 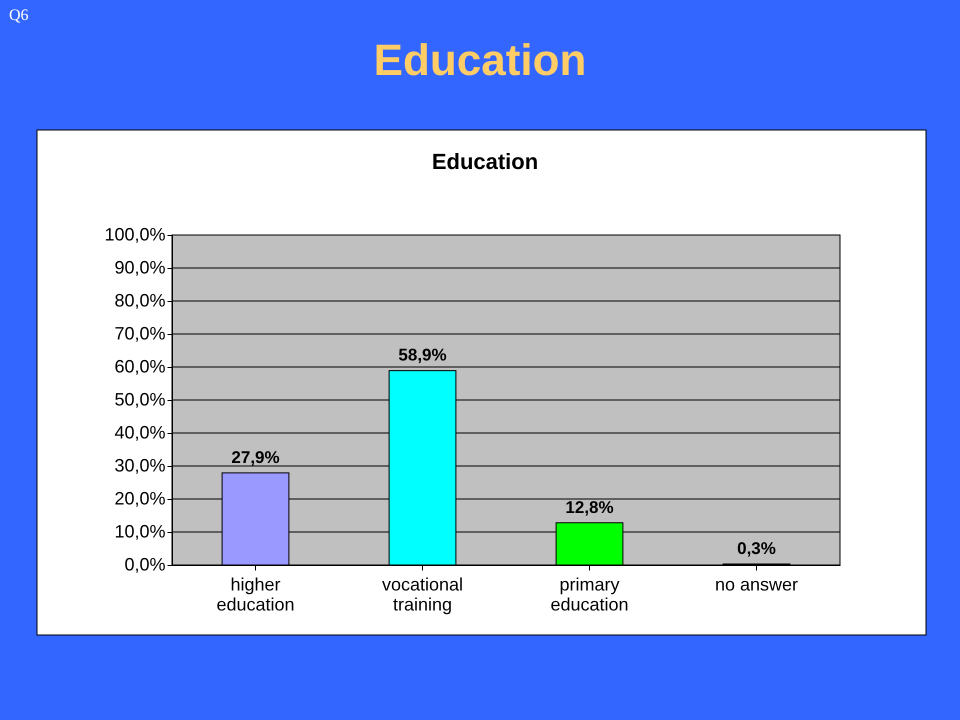 I want to click on y-tick-label: 60,0%, so click(x=140, y=366).